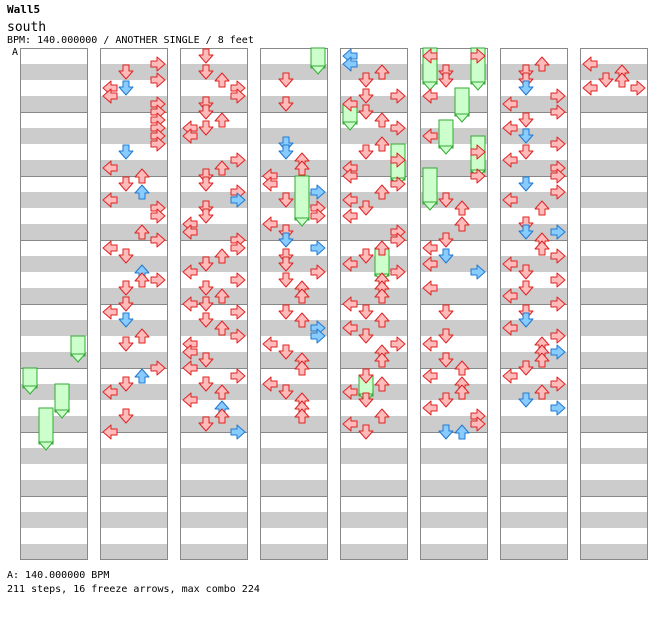 The image size is (672, 620). What do you see at coordinates (15, 52) in the screenshot?
I see `bpm-marker-label: A` at bounding box center [15, 52].